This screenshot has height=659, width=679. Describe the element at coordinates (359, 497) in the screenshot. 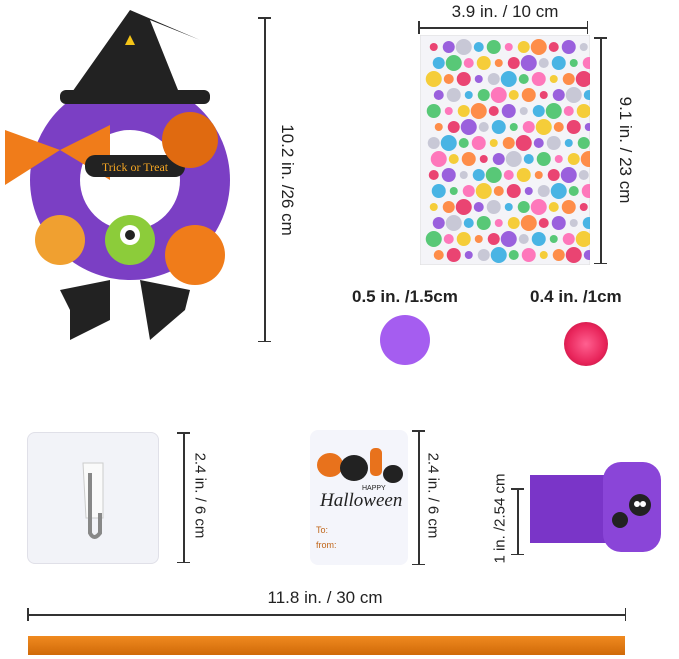

I see `gift-tag: HAPPY Halloween To: from:` at that location.